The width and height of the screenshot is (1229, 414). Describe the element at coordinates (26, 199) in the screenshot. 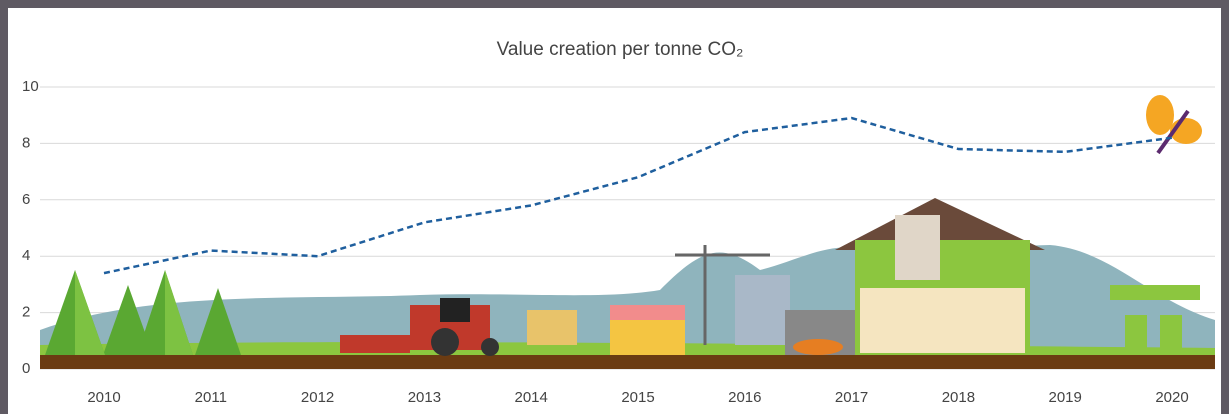

I see `y-tick-label: 6` at that location.